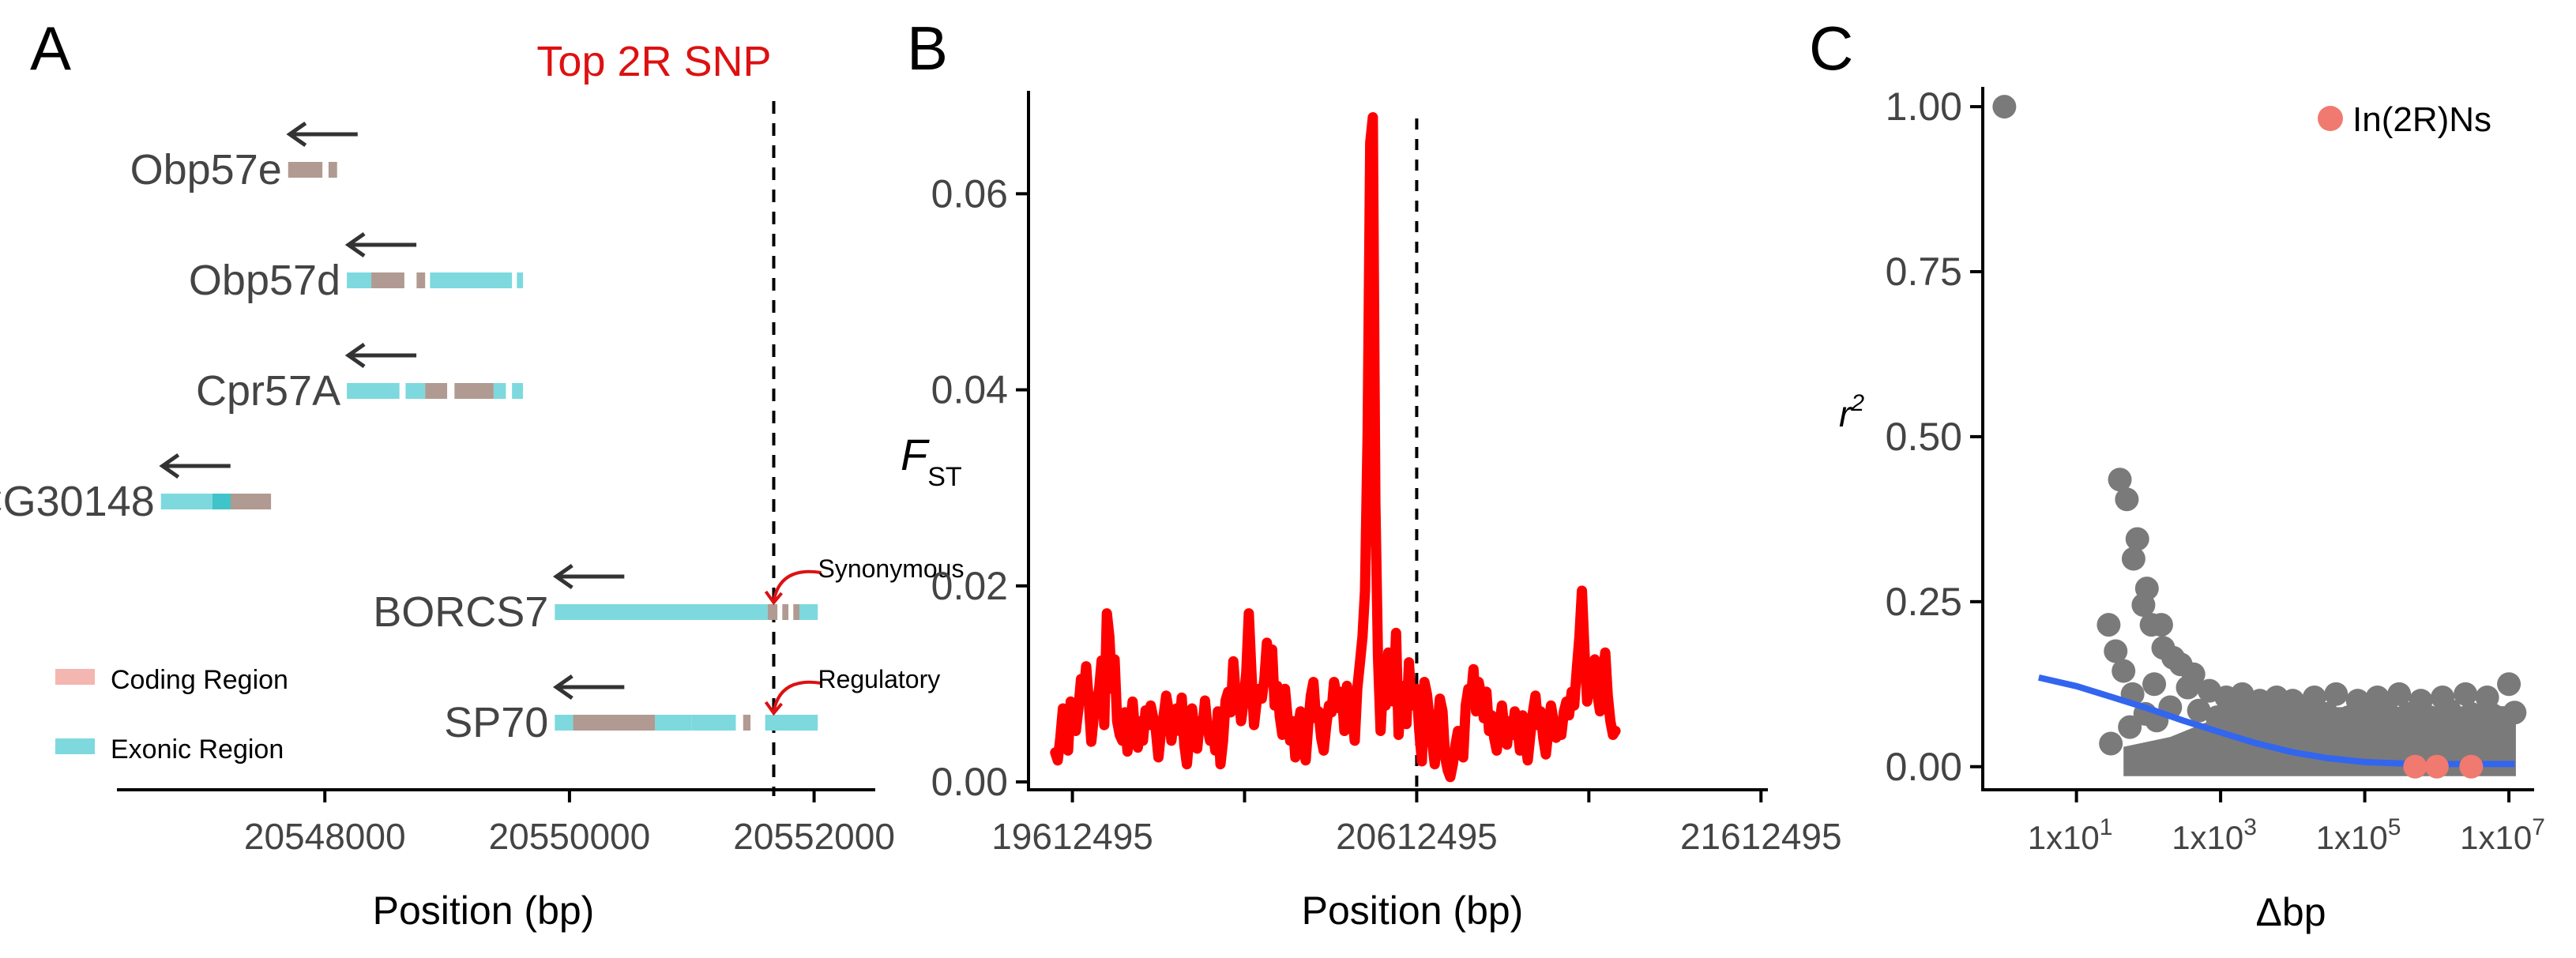 The image size is (2576, 958). What do you see at coordinates (244, 157) in the screenshot?
I see `gene-obp57e: Obp57e` at bounding box center [244, 157].